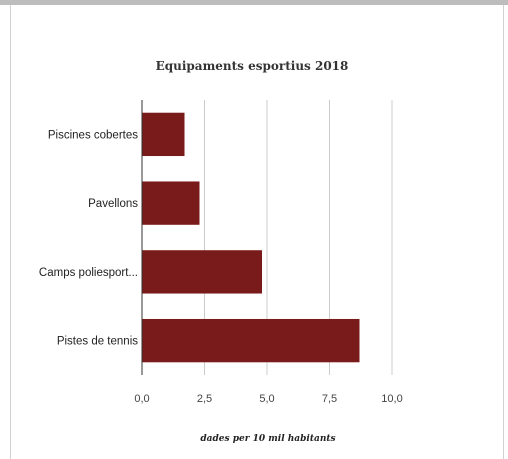 The height and width of the screenshot is (459, 508). I want to click on category-label: Pavellons, so click(113, 204).